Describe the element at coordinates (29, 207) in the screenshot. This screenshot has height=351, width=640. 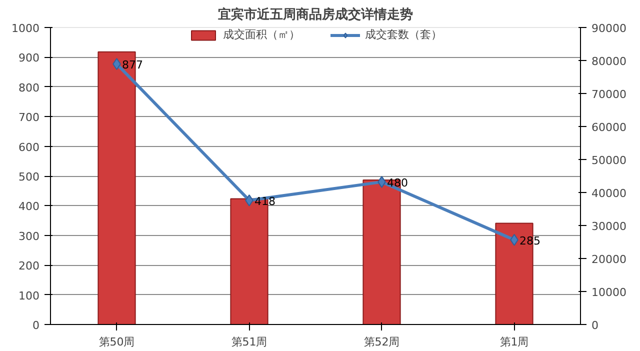
I see `y-tick-label: 400` at that location.